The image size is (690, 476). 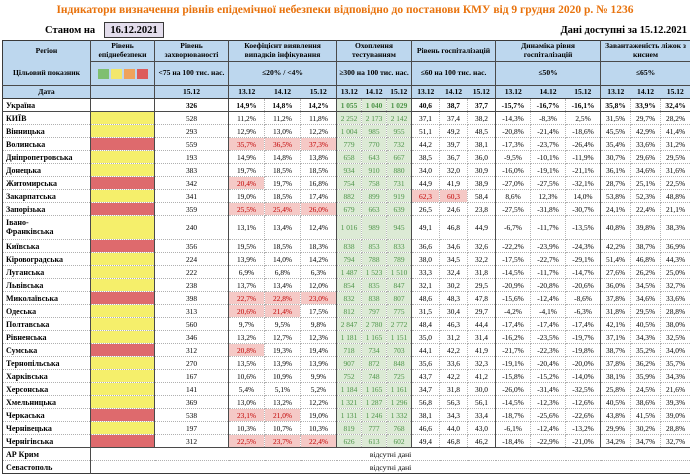 I want to click on value-cell: 21,1%, so click(x=675, y=209).